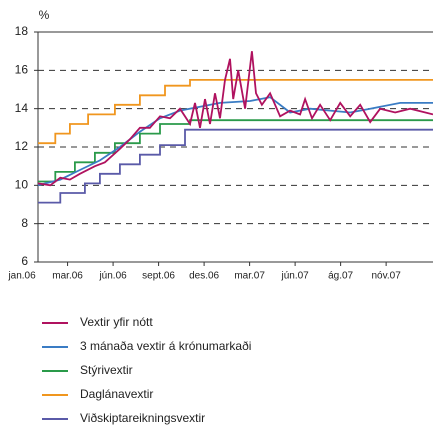  Describe the element at coordinates (21, 276) in the screenshot. I see `x-tick-label: jan.06` at that location.